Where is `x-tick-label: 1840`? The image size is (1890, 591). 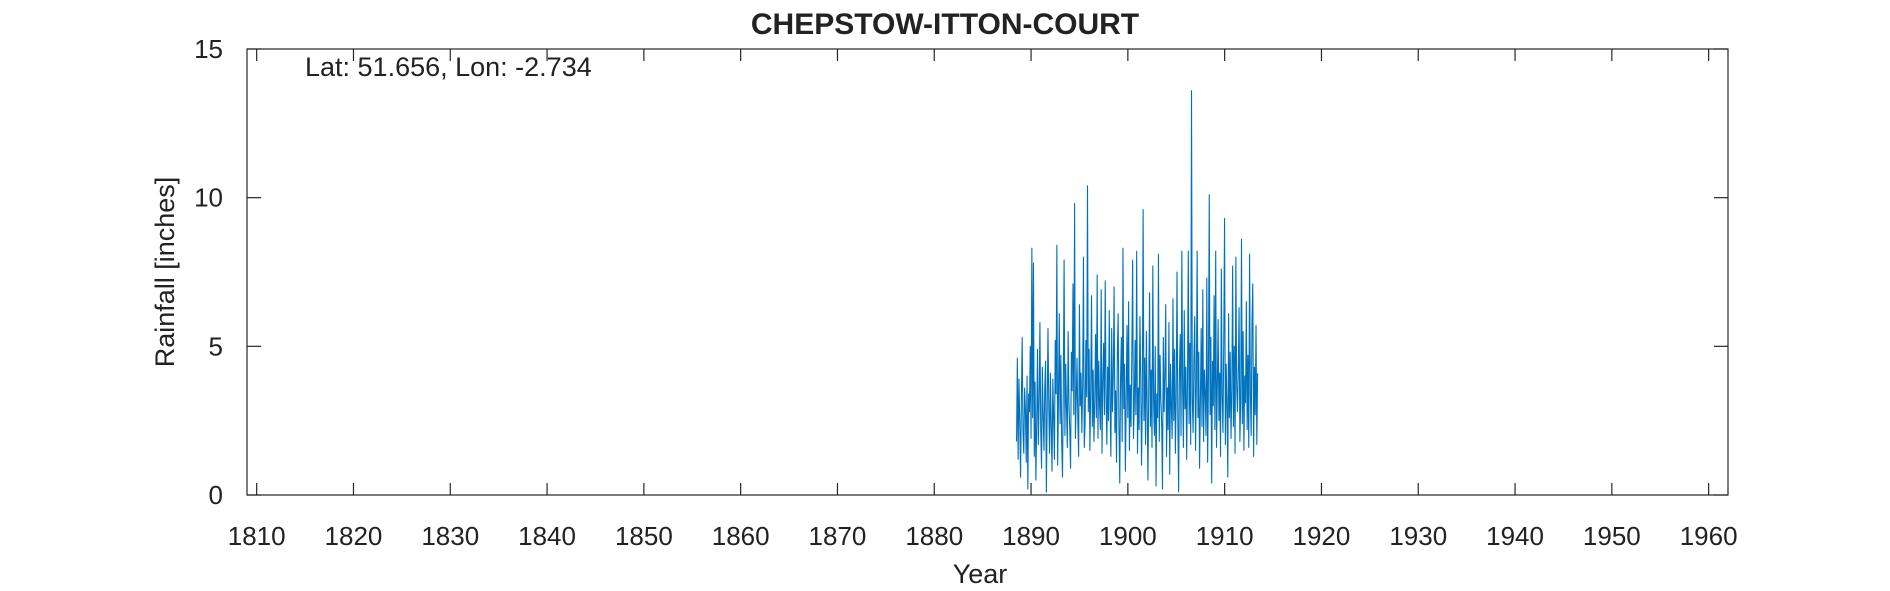
x-tick-label: 1840 is located at coordinates (547, 536).